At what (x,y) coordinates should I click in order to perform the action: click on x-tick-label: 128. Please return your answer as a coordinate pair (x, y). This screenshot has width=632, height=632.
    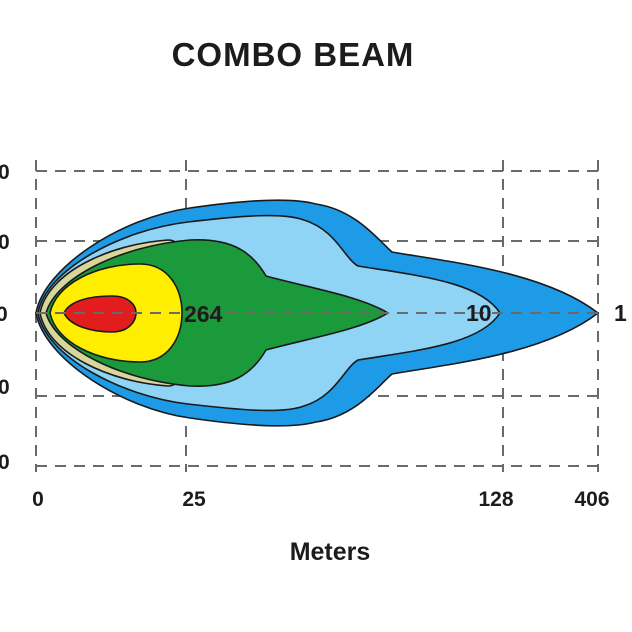
    Looking at the image, I should click on (495, 499).